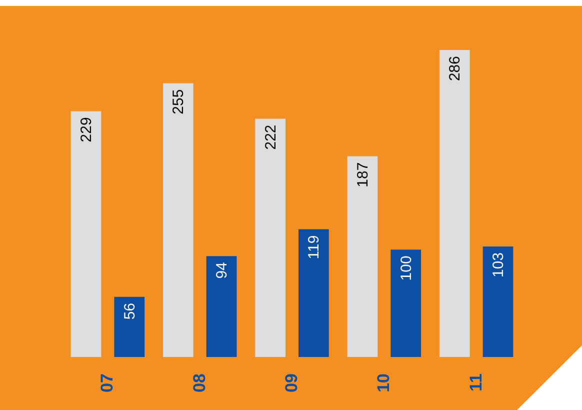  I want to click on x-tick-label: 08, so click(199, 383).